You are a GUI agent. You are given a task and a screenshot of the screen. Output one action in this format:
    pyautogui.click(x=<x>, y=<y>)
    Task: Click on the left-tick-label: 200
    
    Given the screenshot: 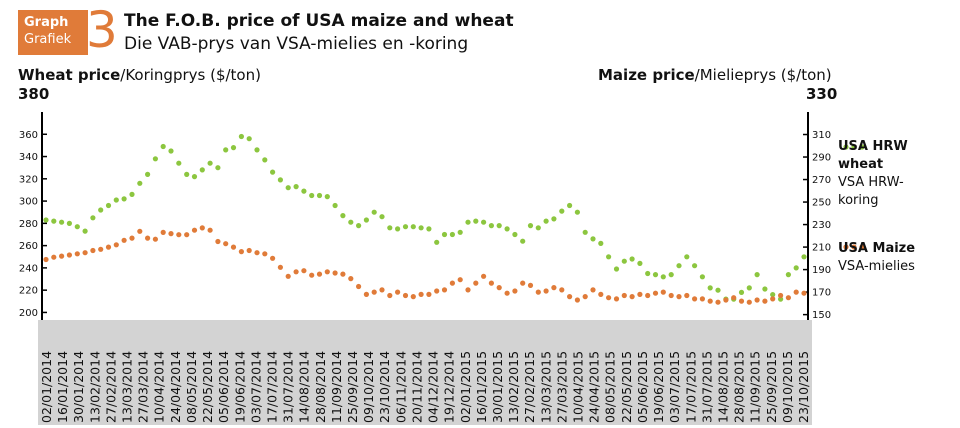 What is the action you would take?
    pyautogui.click(x=28, y=313)
    